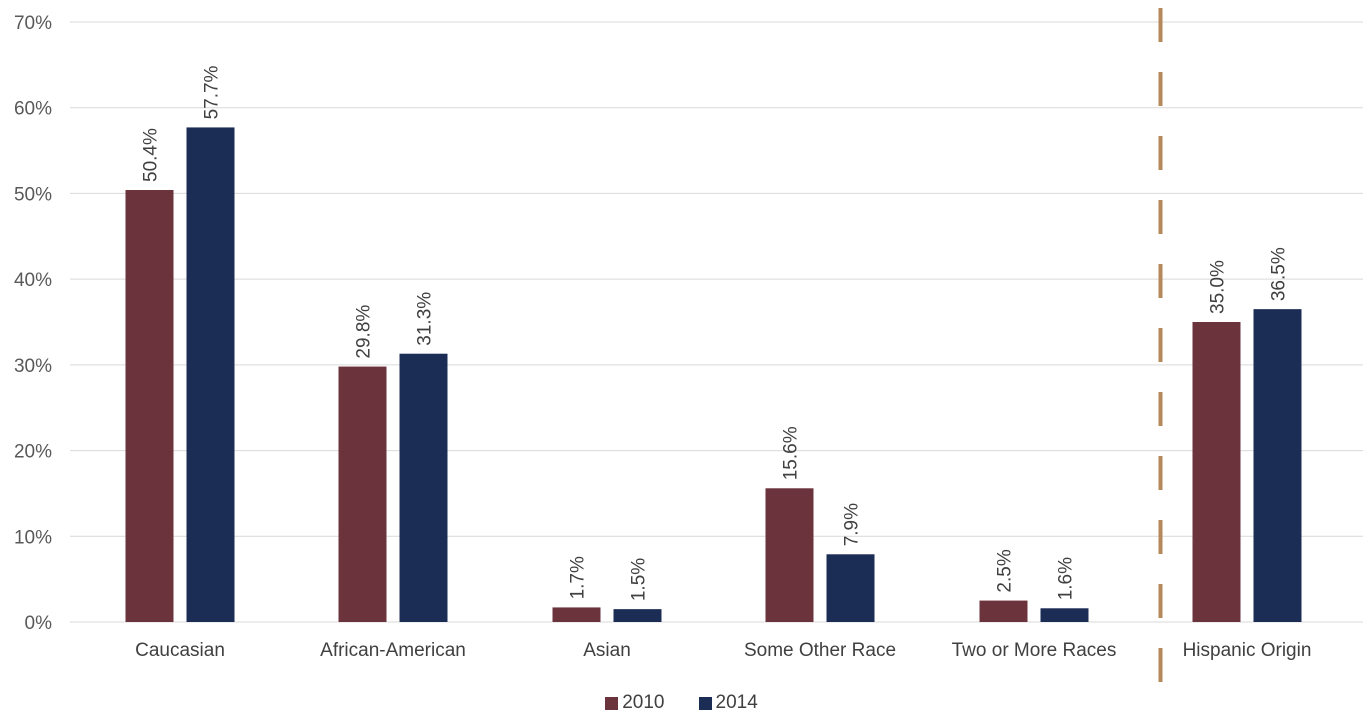 The height and width of the screenshot is (717, 1363). Describe the element at coordinates (33, 537) in the screenshot. I see `y-tick-label: 10%` at that location.